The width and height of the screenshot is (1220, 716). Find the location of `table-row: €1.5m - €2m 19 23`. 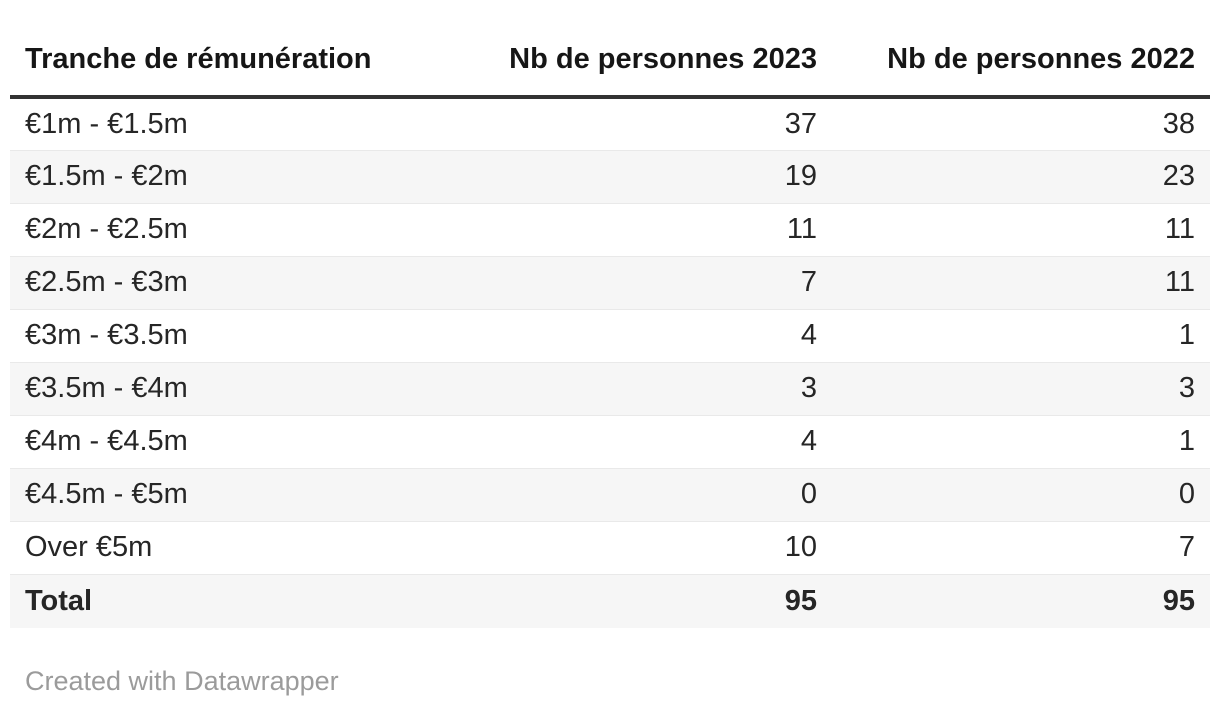

table-row: €1.5m - €2m 19 23 is located at coordinates (610, 177).